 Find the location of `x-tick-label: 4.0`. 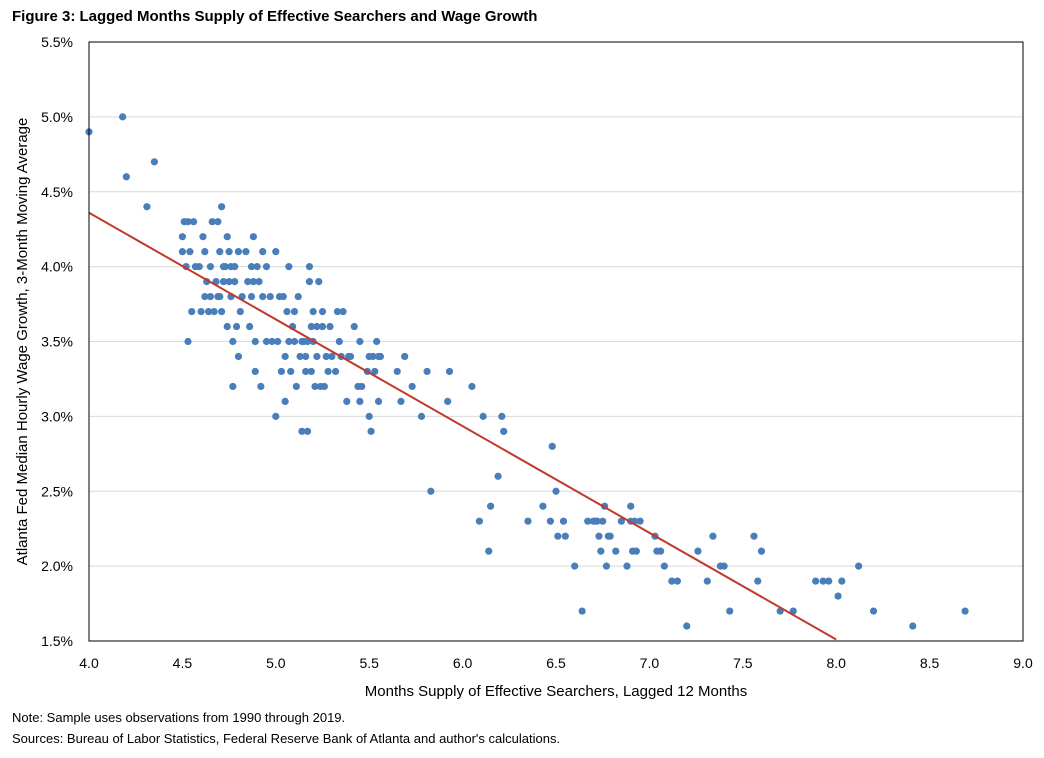

x-tick-label: 4.0 is located at coordinates (89, 663).